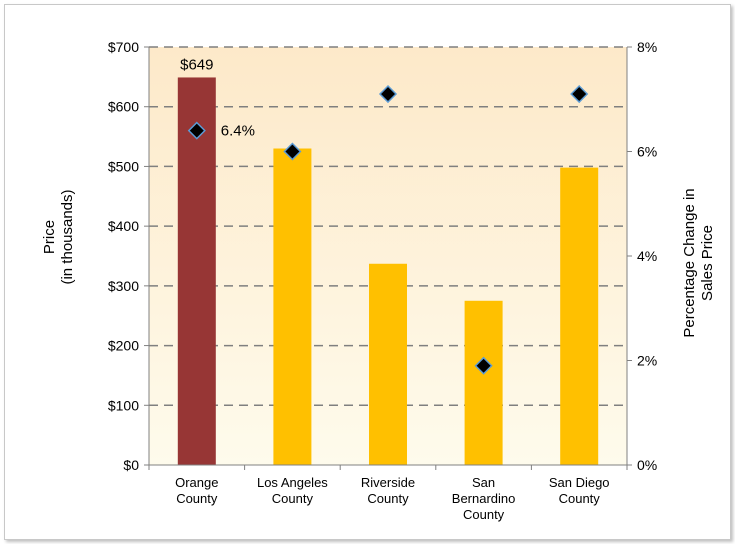  What do you see at coordinates (484, 498) in the screenshot?
I see `x-tick-label: San Bernardino County` at bounding box center [484, 498].